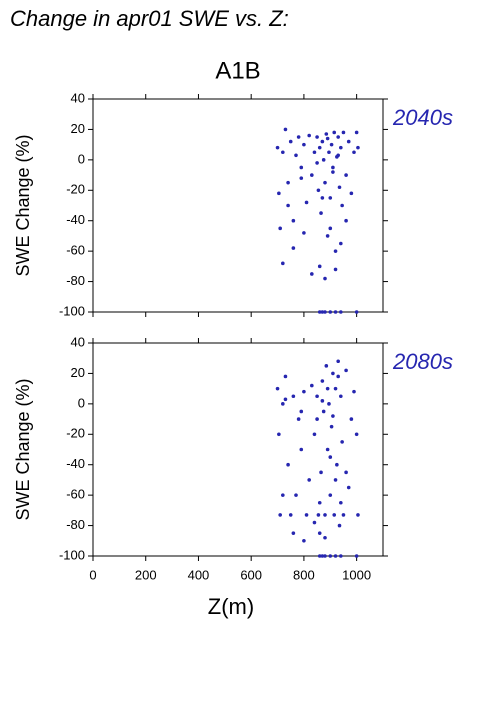  What do you see at coordinates (304, 574) in the screenshot?
I see `x-tick-label: 800` at bounding box center [304, 574].